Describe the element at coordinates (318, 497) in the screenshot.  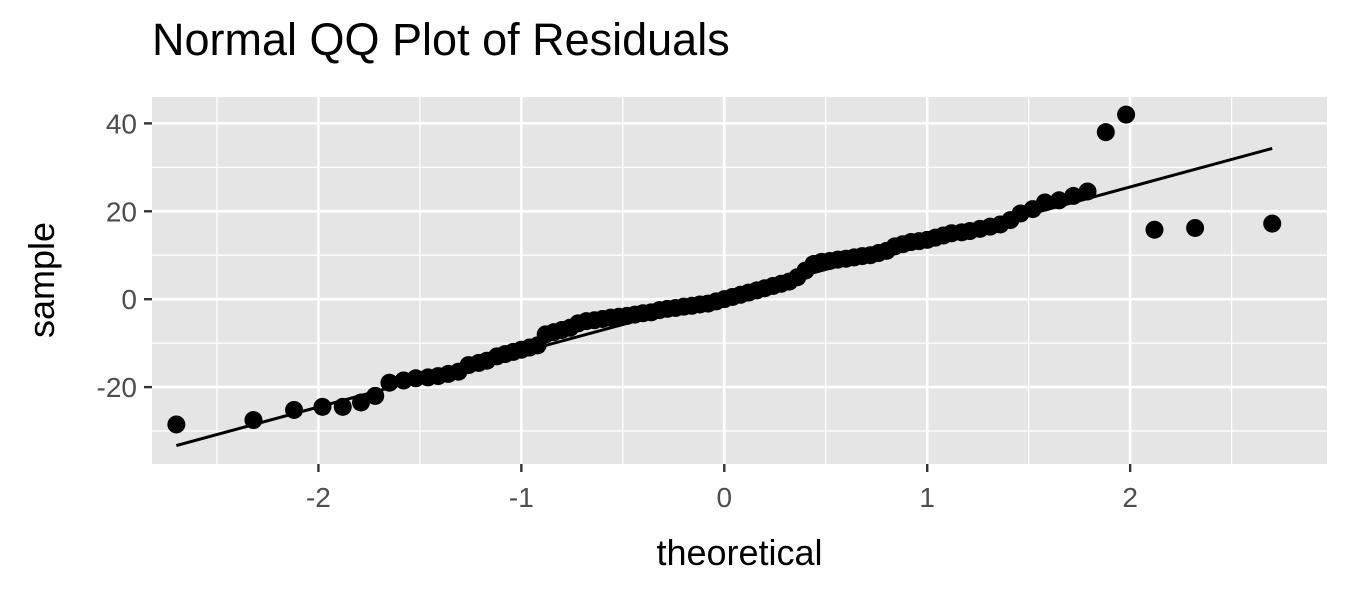
I see `x-tick-label: -2` at that location.